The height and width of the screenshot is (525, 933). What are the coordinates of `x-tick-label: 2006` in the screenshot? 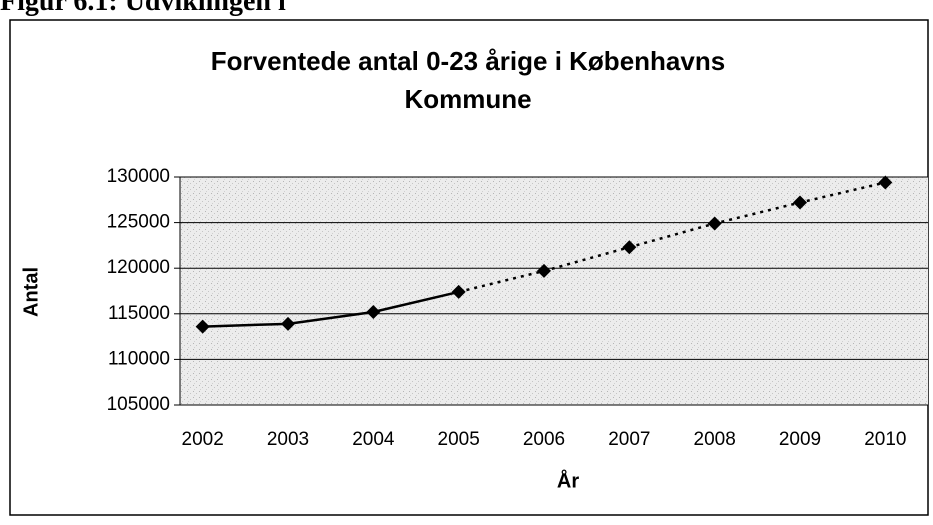 It's located at (544, 439).